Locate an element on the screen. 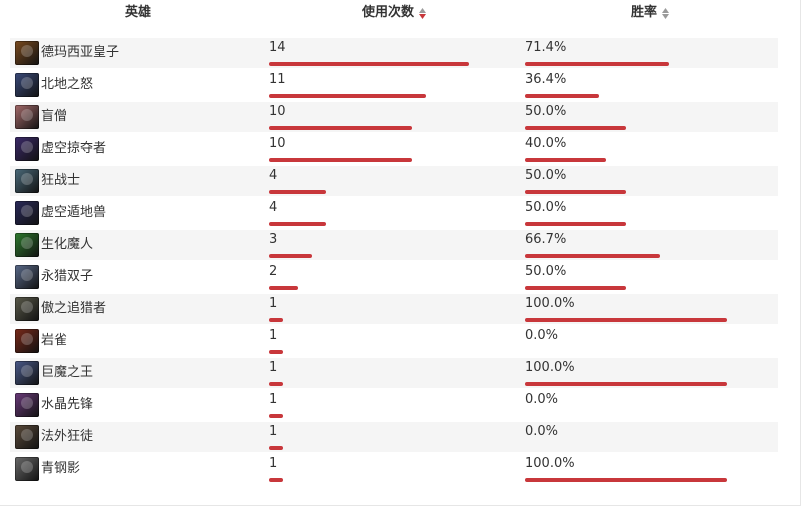  table-row: 巨魔之王 1 100.0% is located at coordinates (394, 373).